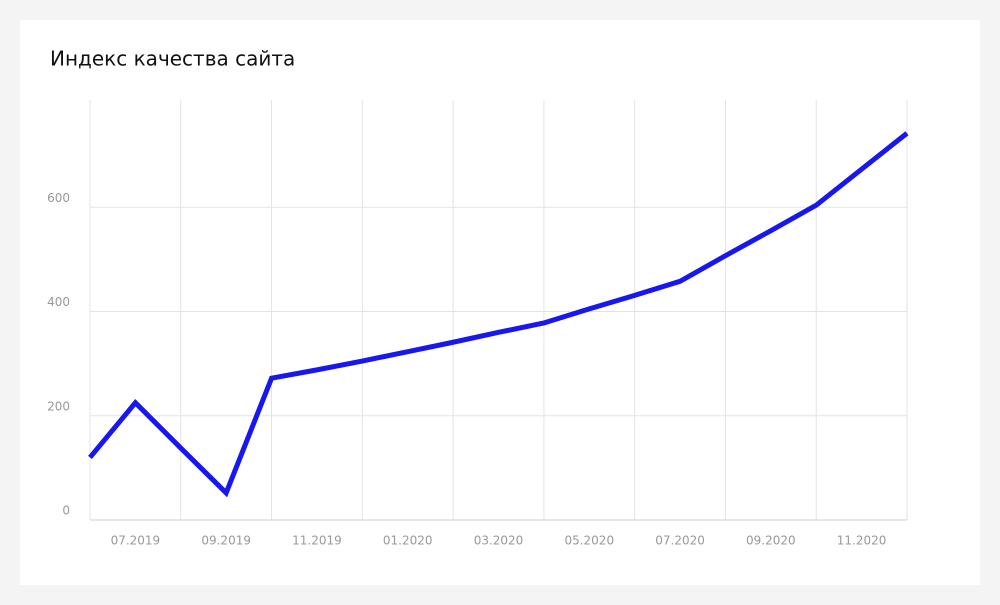 This screenshot has width=1000, height=605. I want to click on x-tick-label: 11.2019, so click(317, 541).